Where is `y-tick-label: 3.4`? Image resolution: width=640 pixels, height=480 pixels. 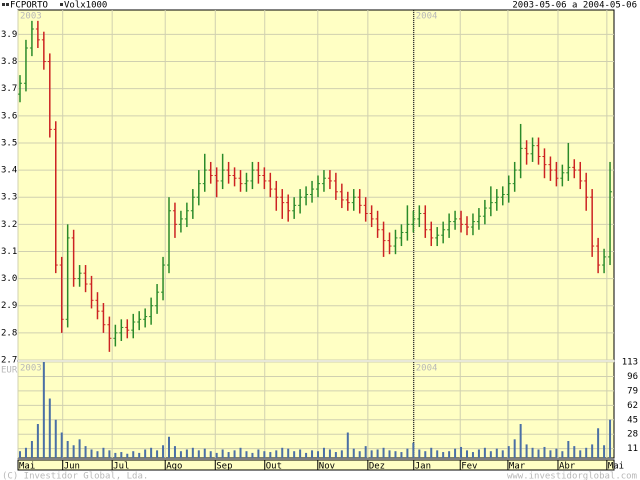 y-tick-label: 3.4 is located at coordinates (9, 171).